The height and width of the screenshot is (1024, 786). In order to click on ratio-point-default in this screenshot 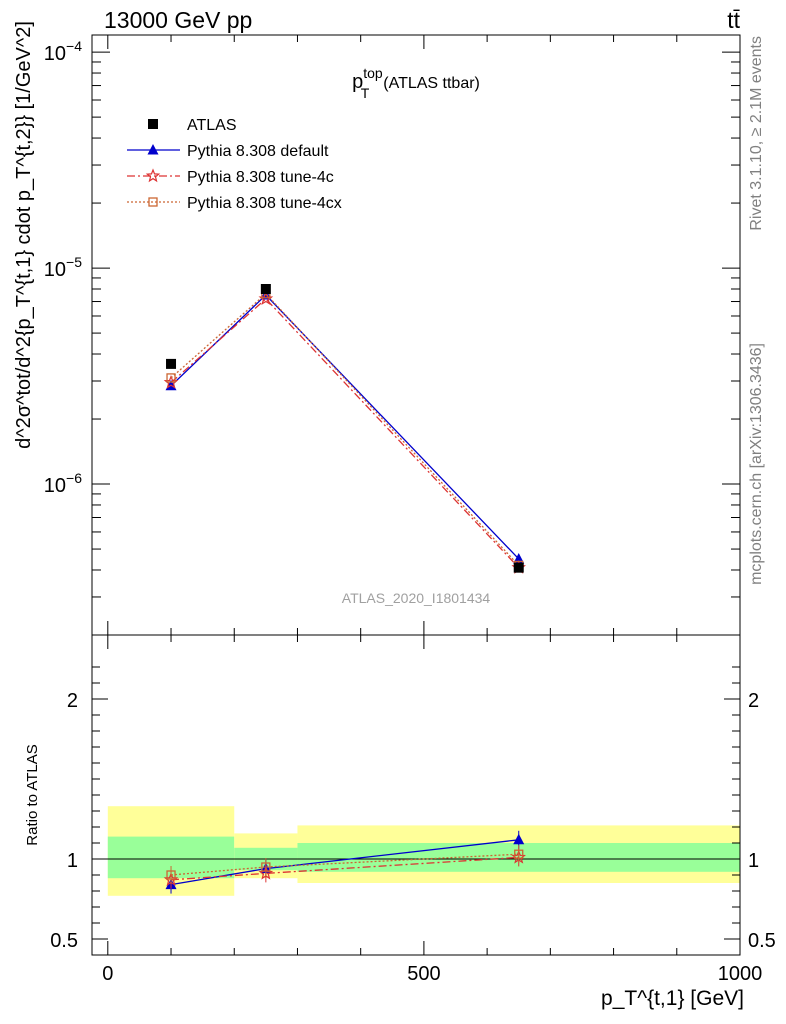, I will do `click(519, 839)`.